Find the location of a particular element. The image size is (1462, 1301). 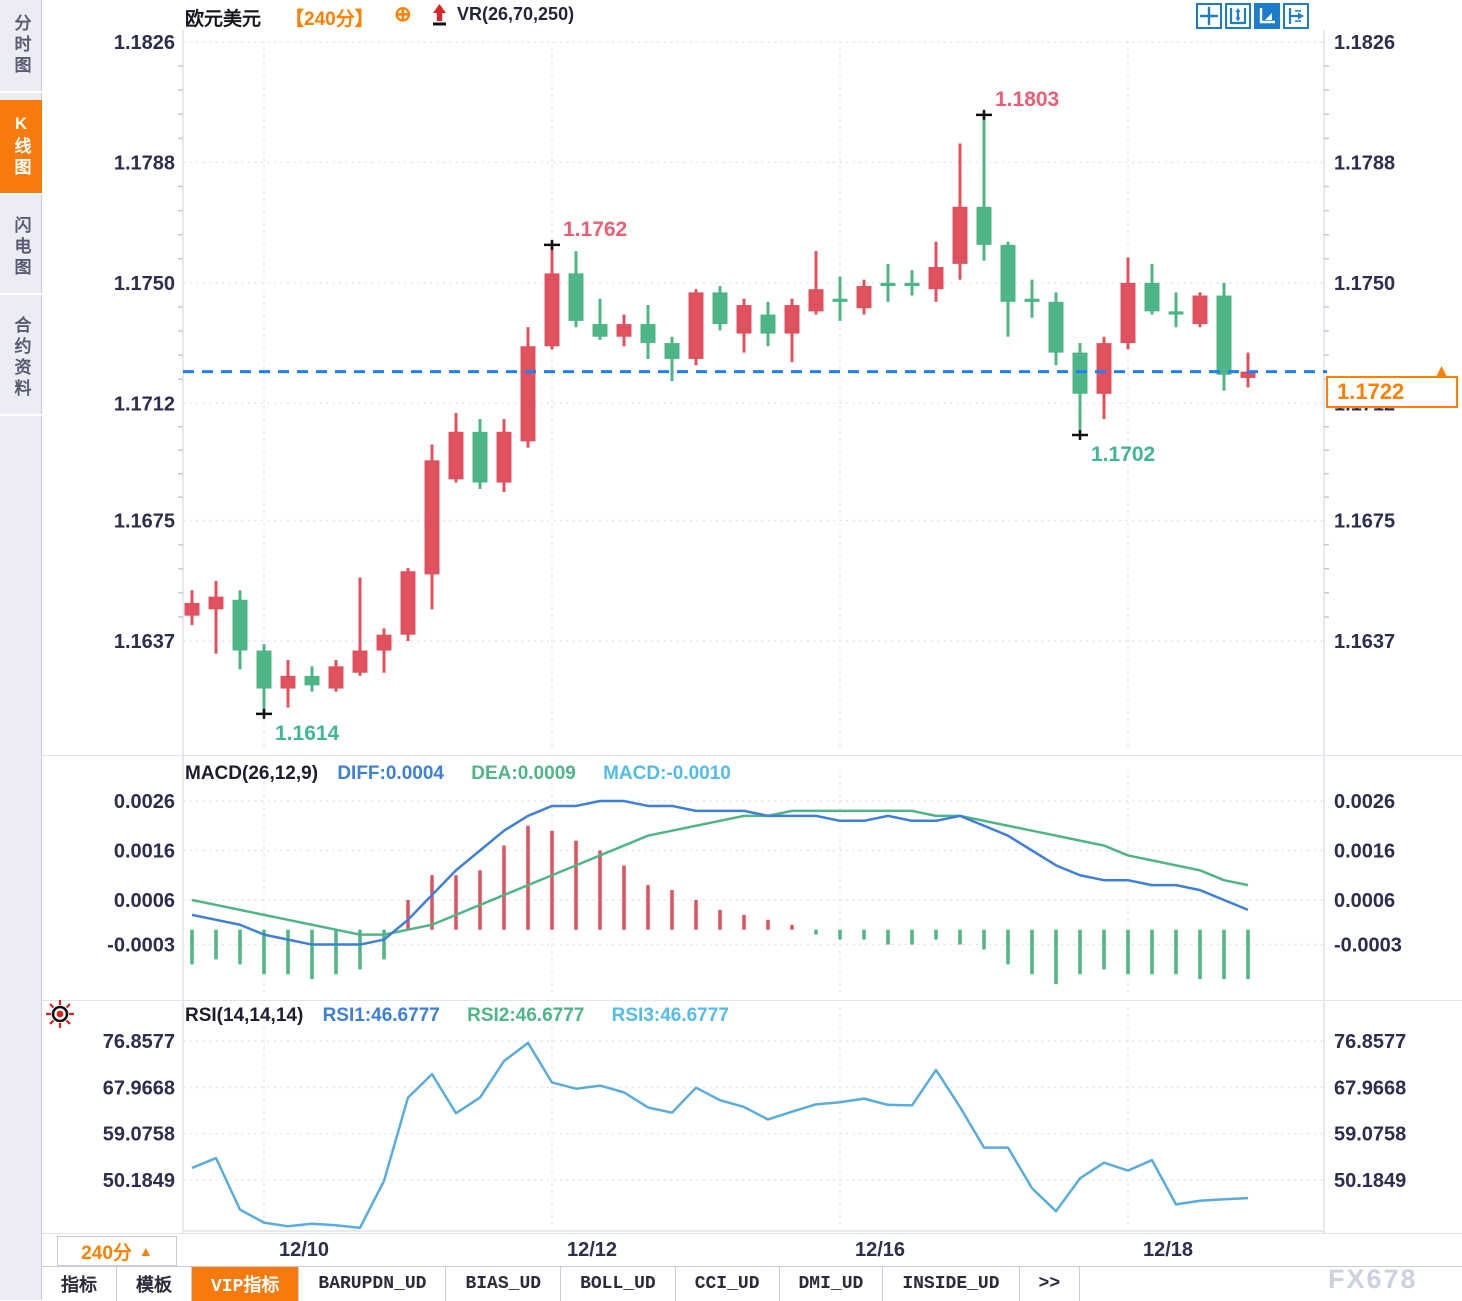

x-axis-date-label: 12/12 is located at coordinates (592, 1250).